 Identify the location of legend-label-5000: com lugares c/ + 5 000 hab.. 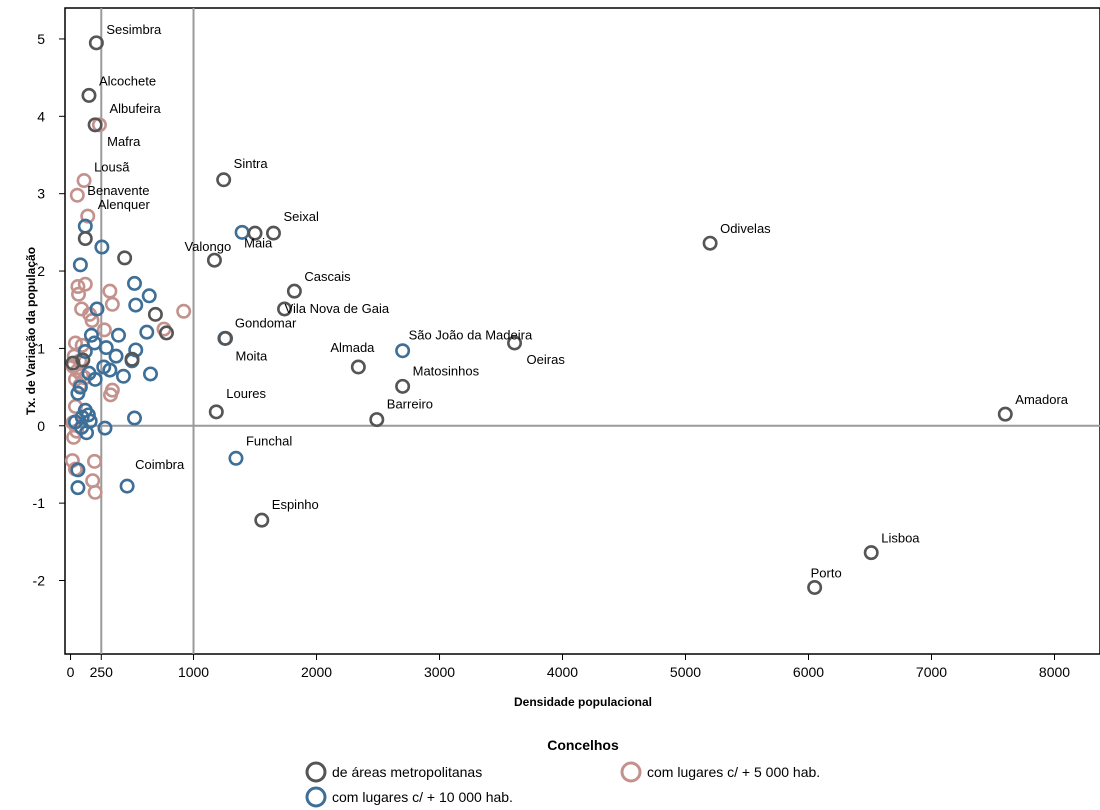
(733, 772).